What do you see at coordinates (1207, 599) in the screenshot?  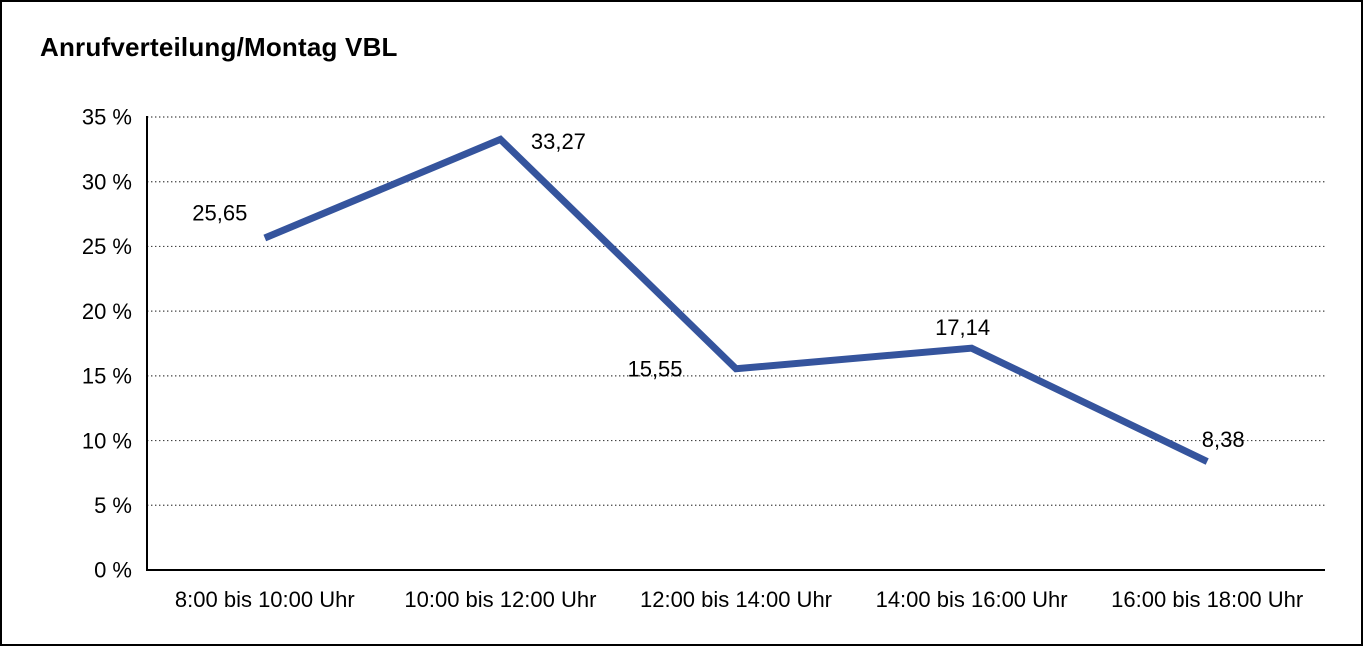 I see `x-axis-tick-label: 16:00 bis 18:00 Uhr` at bounding box center [1207, 599].